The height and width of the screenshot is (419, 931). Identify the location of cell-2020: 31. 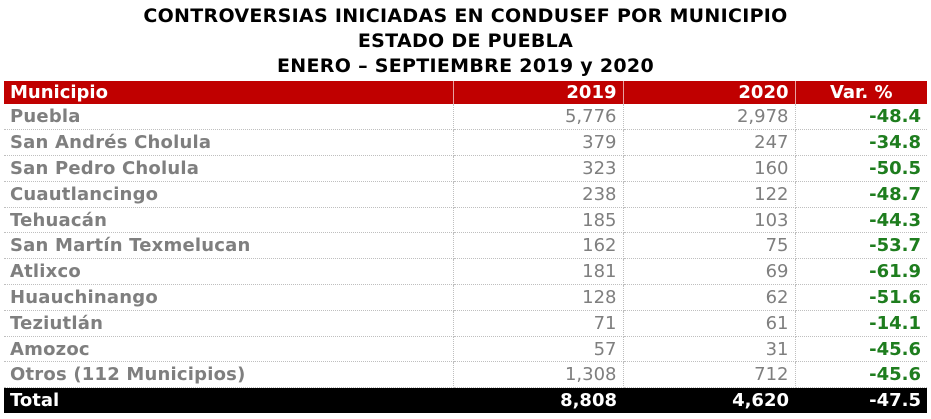
(709, 349).